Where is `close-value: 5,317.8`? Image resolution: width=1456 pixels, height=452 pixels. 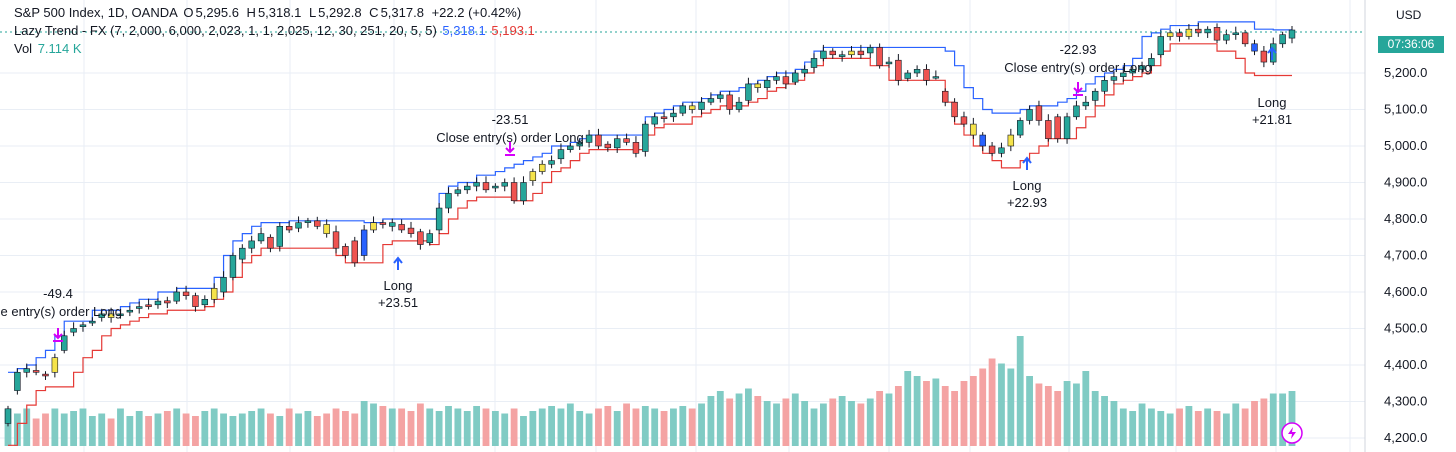
close-value: 5,317.8 is located at coordinates (402, 12).